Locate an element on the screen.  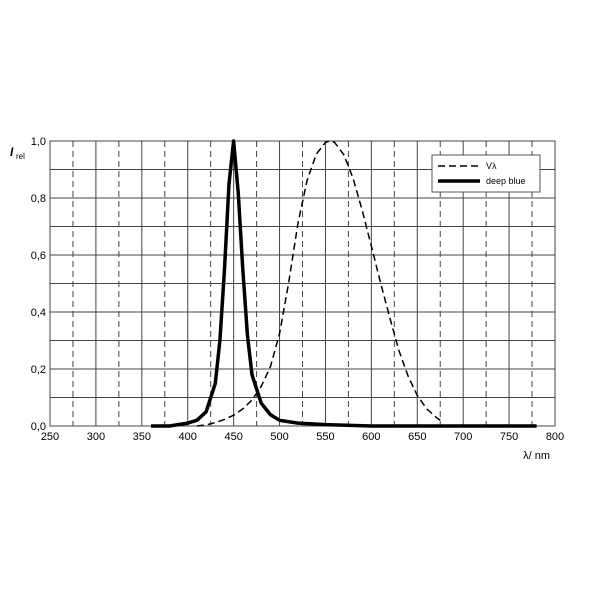
x-tick-label: 650 is located at coordinates (417, 437).